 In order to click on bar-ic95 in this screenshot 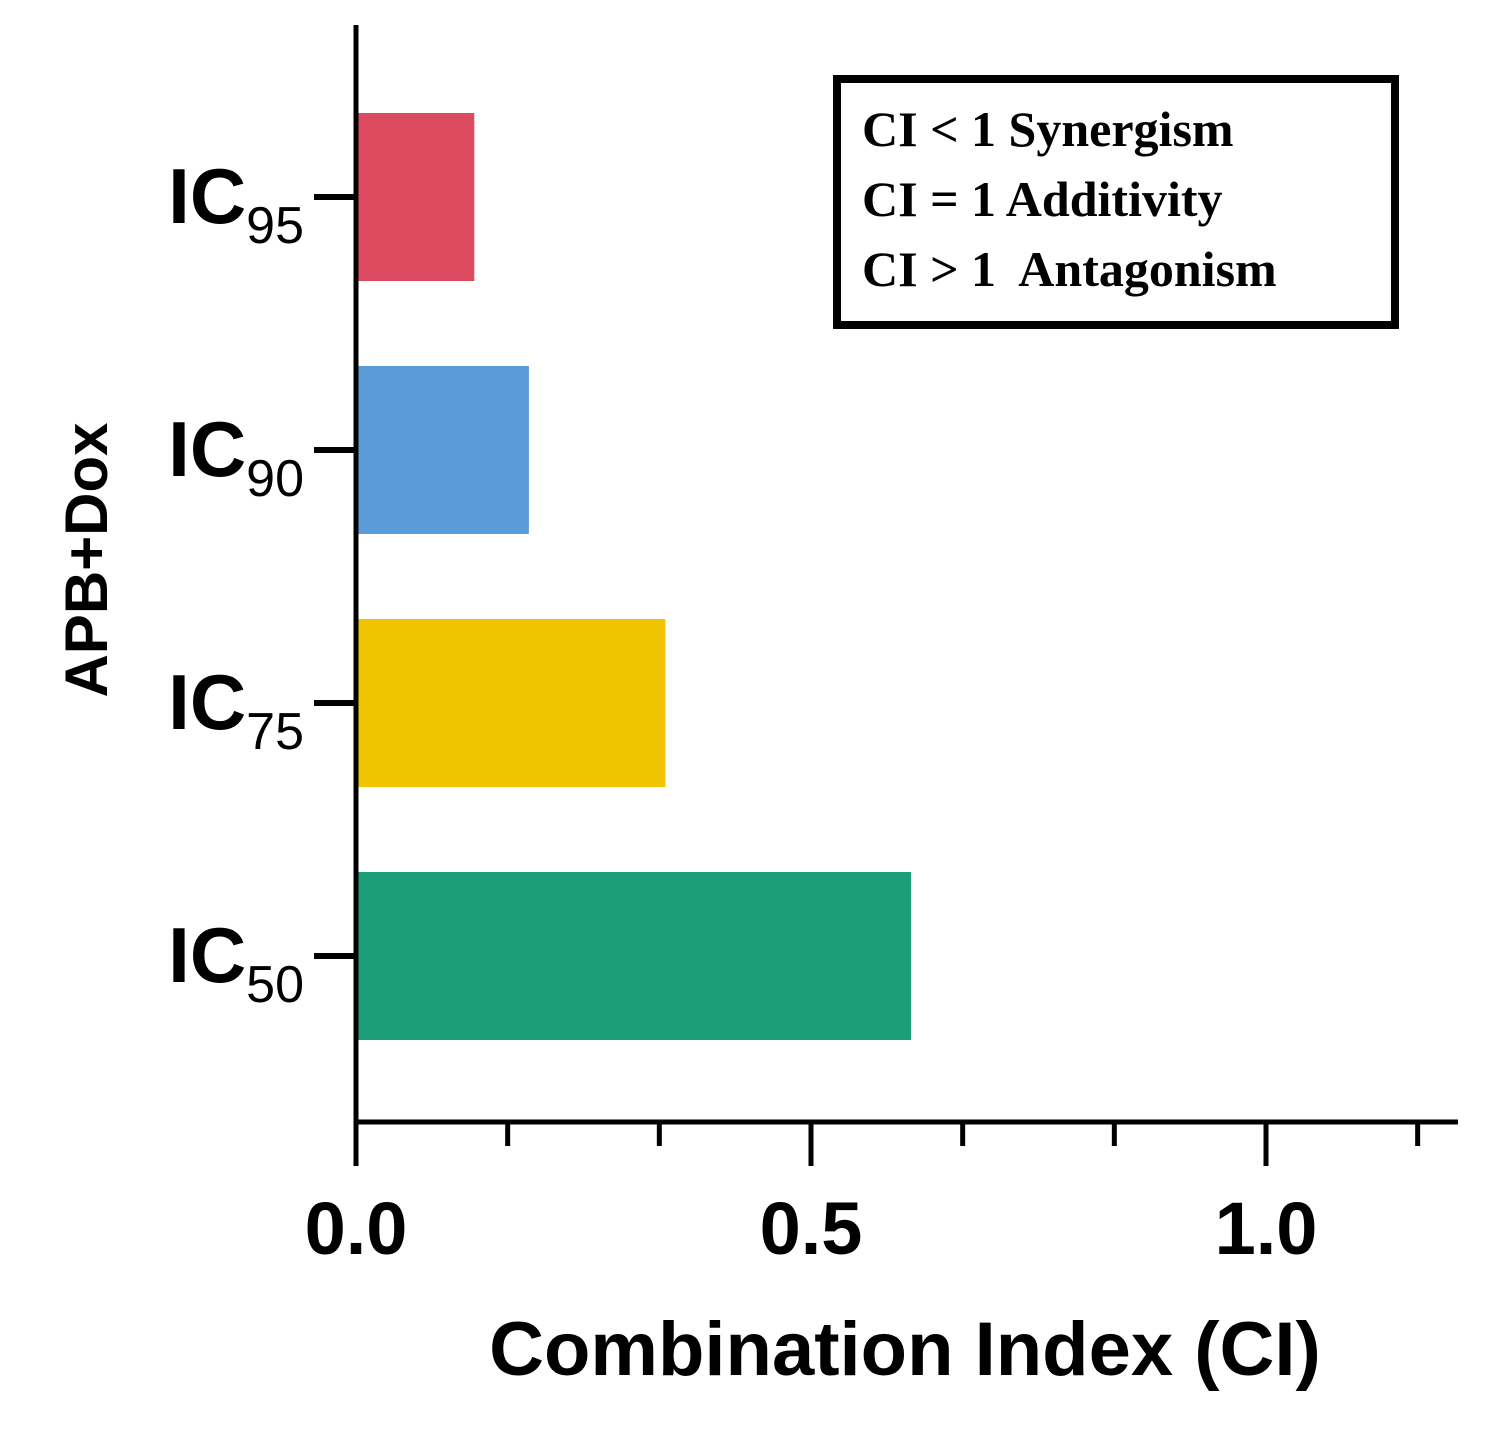, I will do `click(415, 197)`.